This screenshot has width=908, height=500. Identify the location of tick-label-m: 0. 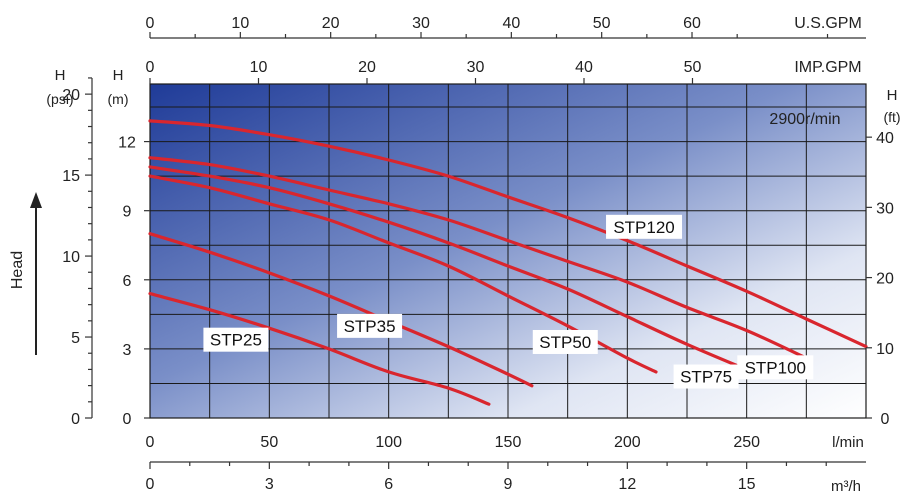
(127, 419).